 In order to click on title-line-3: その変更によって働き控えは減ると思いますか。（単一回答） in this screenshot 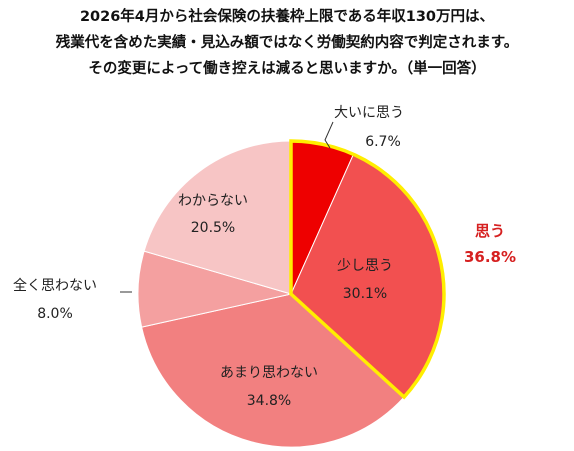, I will do `click(287, 69)`.